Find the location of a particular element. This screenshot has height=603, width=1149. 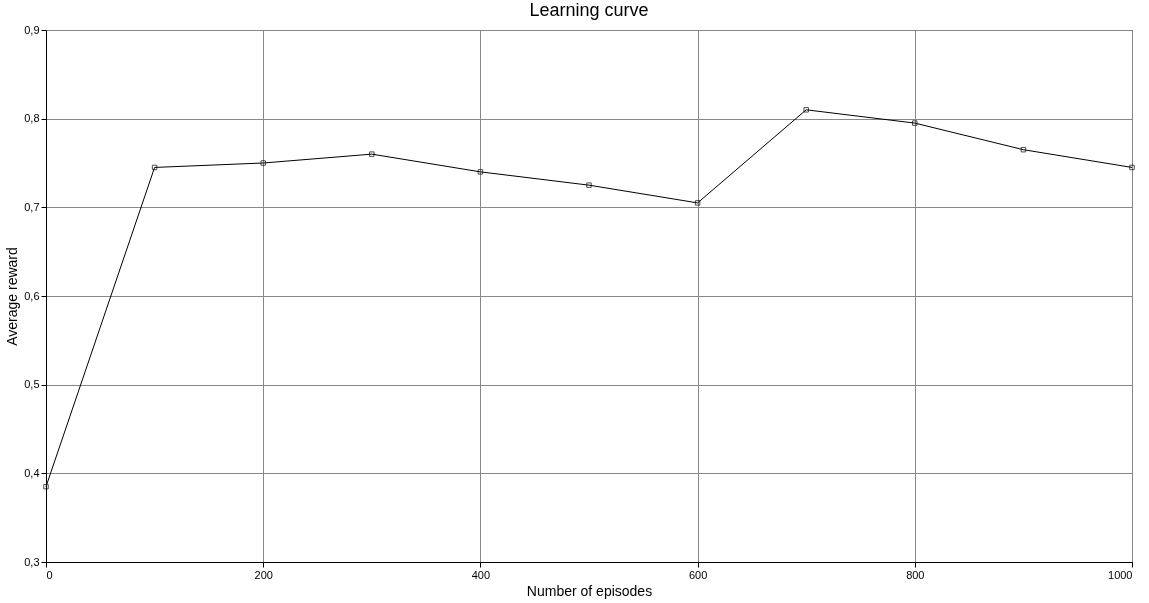

y-axis-title: Average reward is located at coordinates (12, 296).